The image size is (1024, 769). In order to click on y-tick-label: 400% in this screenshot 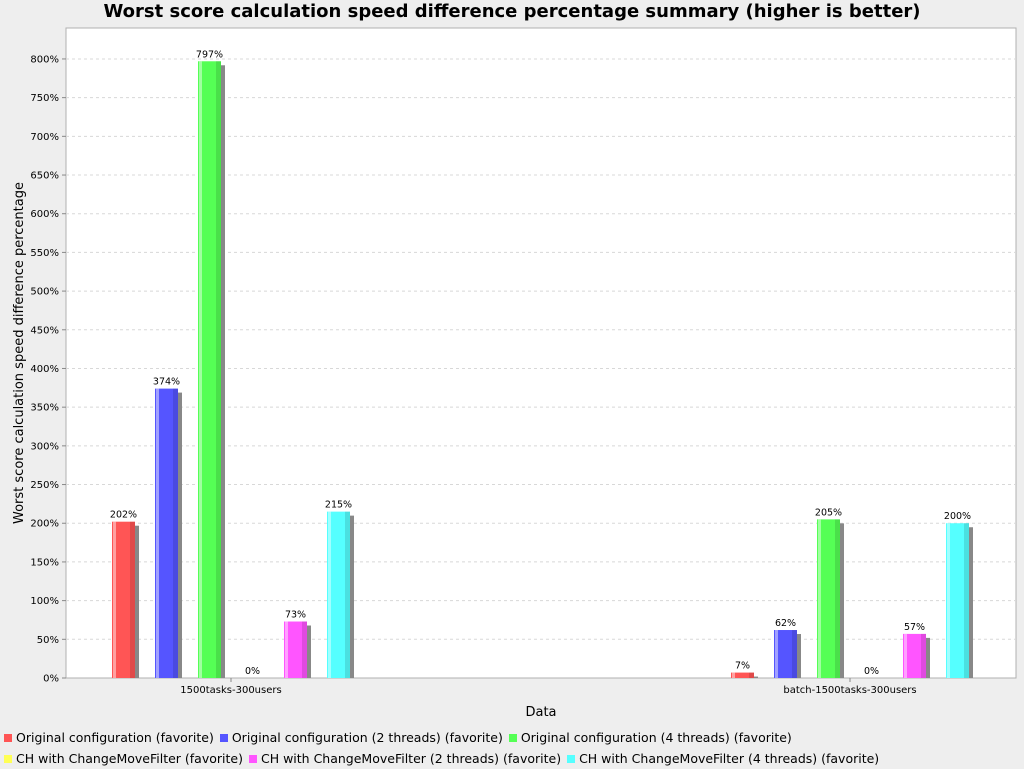, I will do `click(44, 369)`.